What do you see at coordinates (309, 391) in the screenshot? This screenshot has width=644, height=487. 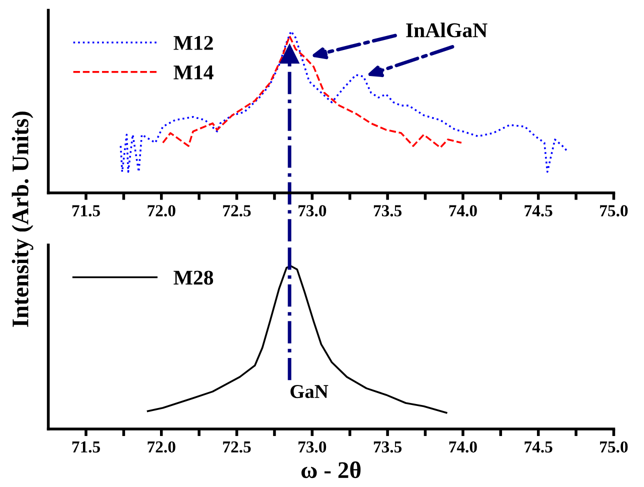 I see `ref-line-label: GaN` at bounding box center [309, 391].